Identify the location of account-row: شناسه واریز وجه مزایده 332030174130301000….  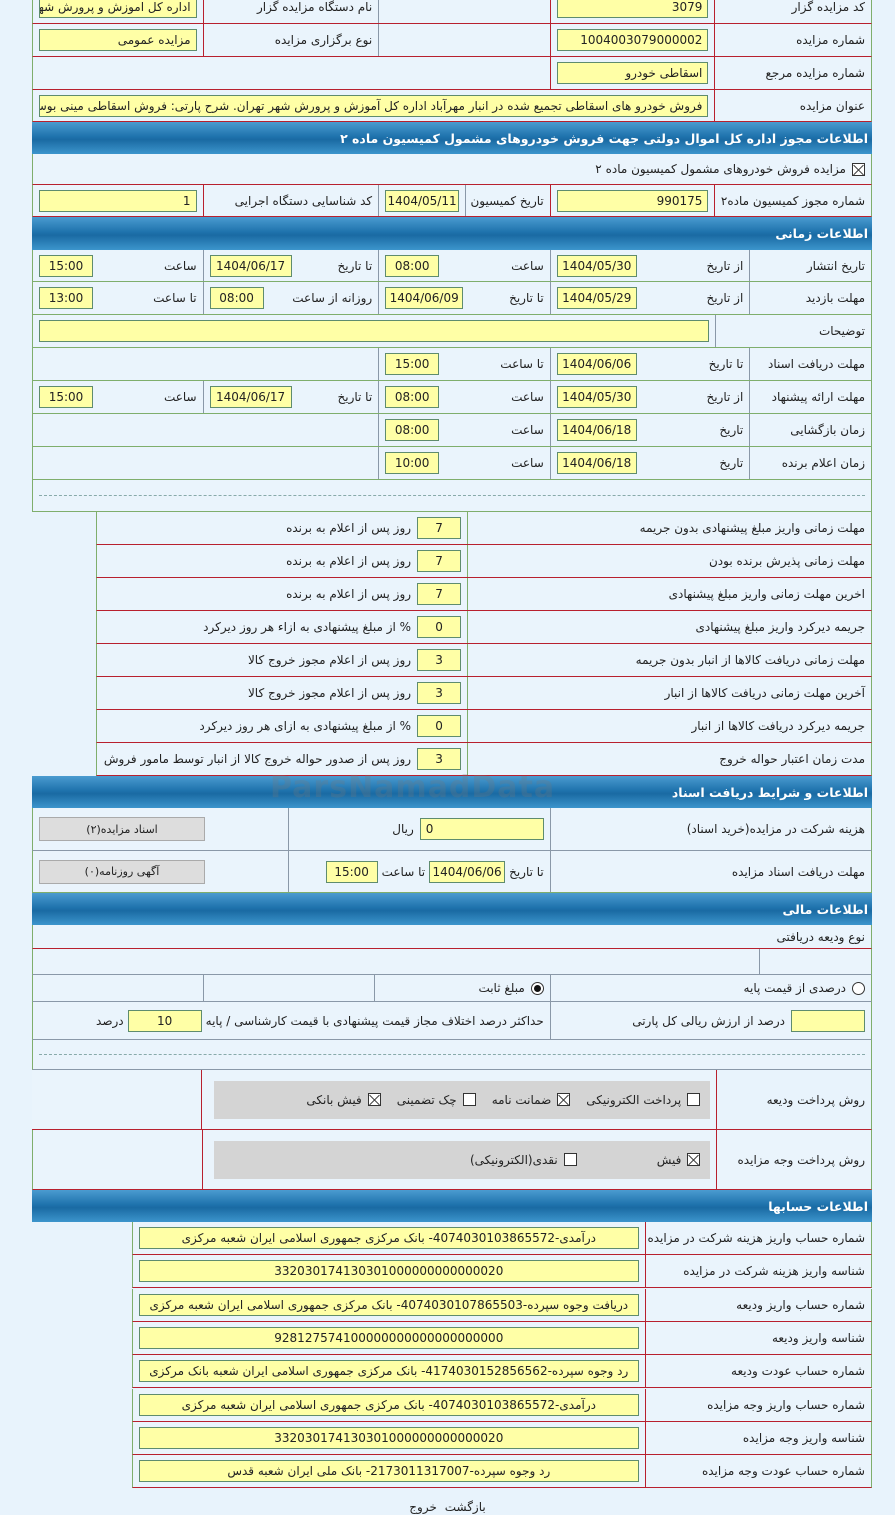
(502, 1438).